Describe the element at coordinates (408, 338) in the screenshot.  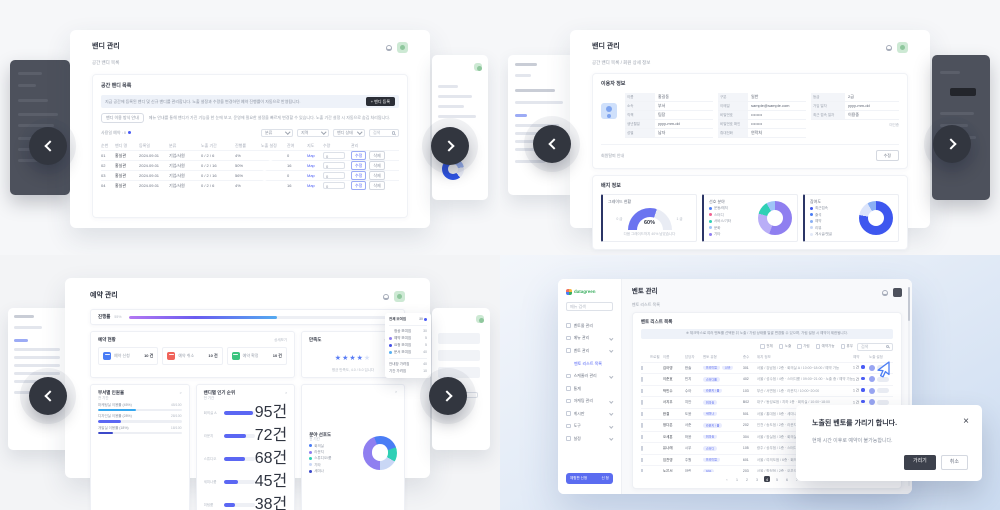
I see `dropdown-item: 예약 보여짐 5` at that location.